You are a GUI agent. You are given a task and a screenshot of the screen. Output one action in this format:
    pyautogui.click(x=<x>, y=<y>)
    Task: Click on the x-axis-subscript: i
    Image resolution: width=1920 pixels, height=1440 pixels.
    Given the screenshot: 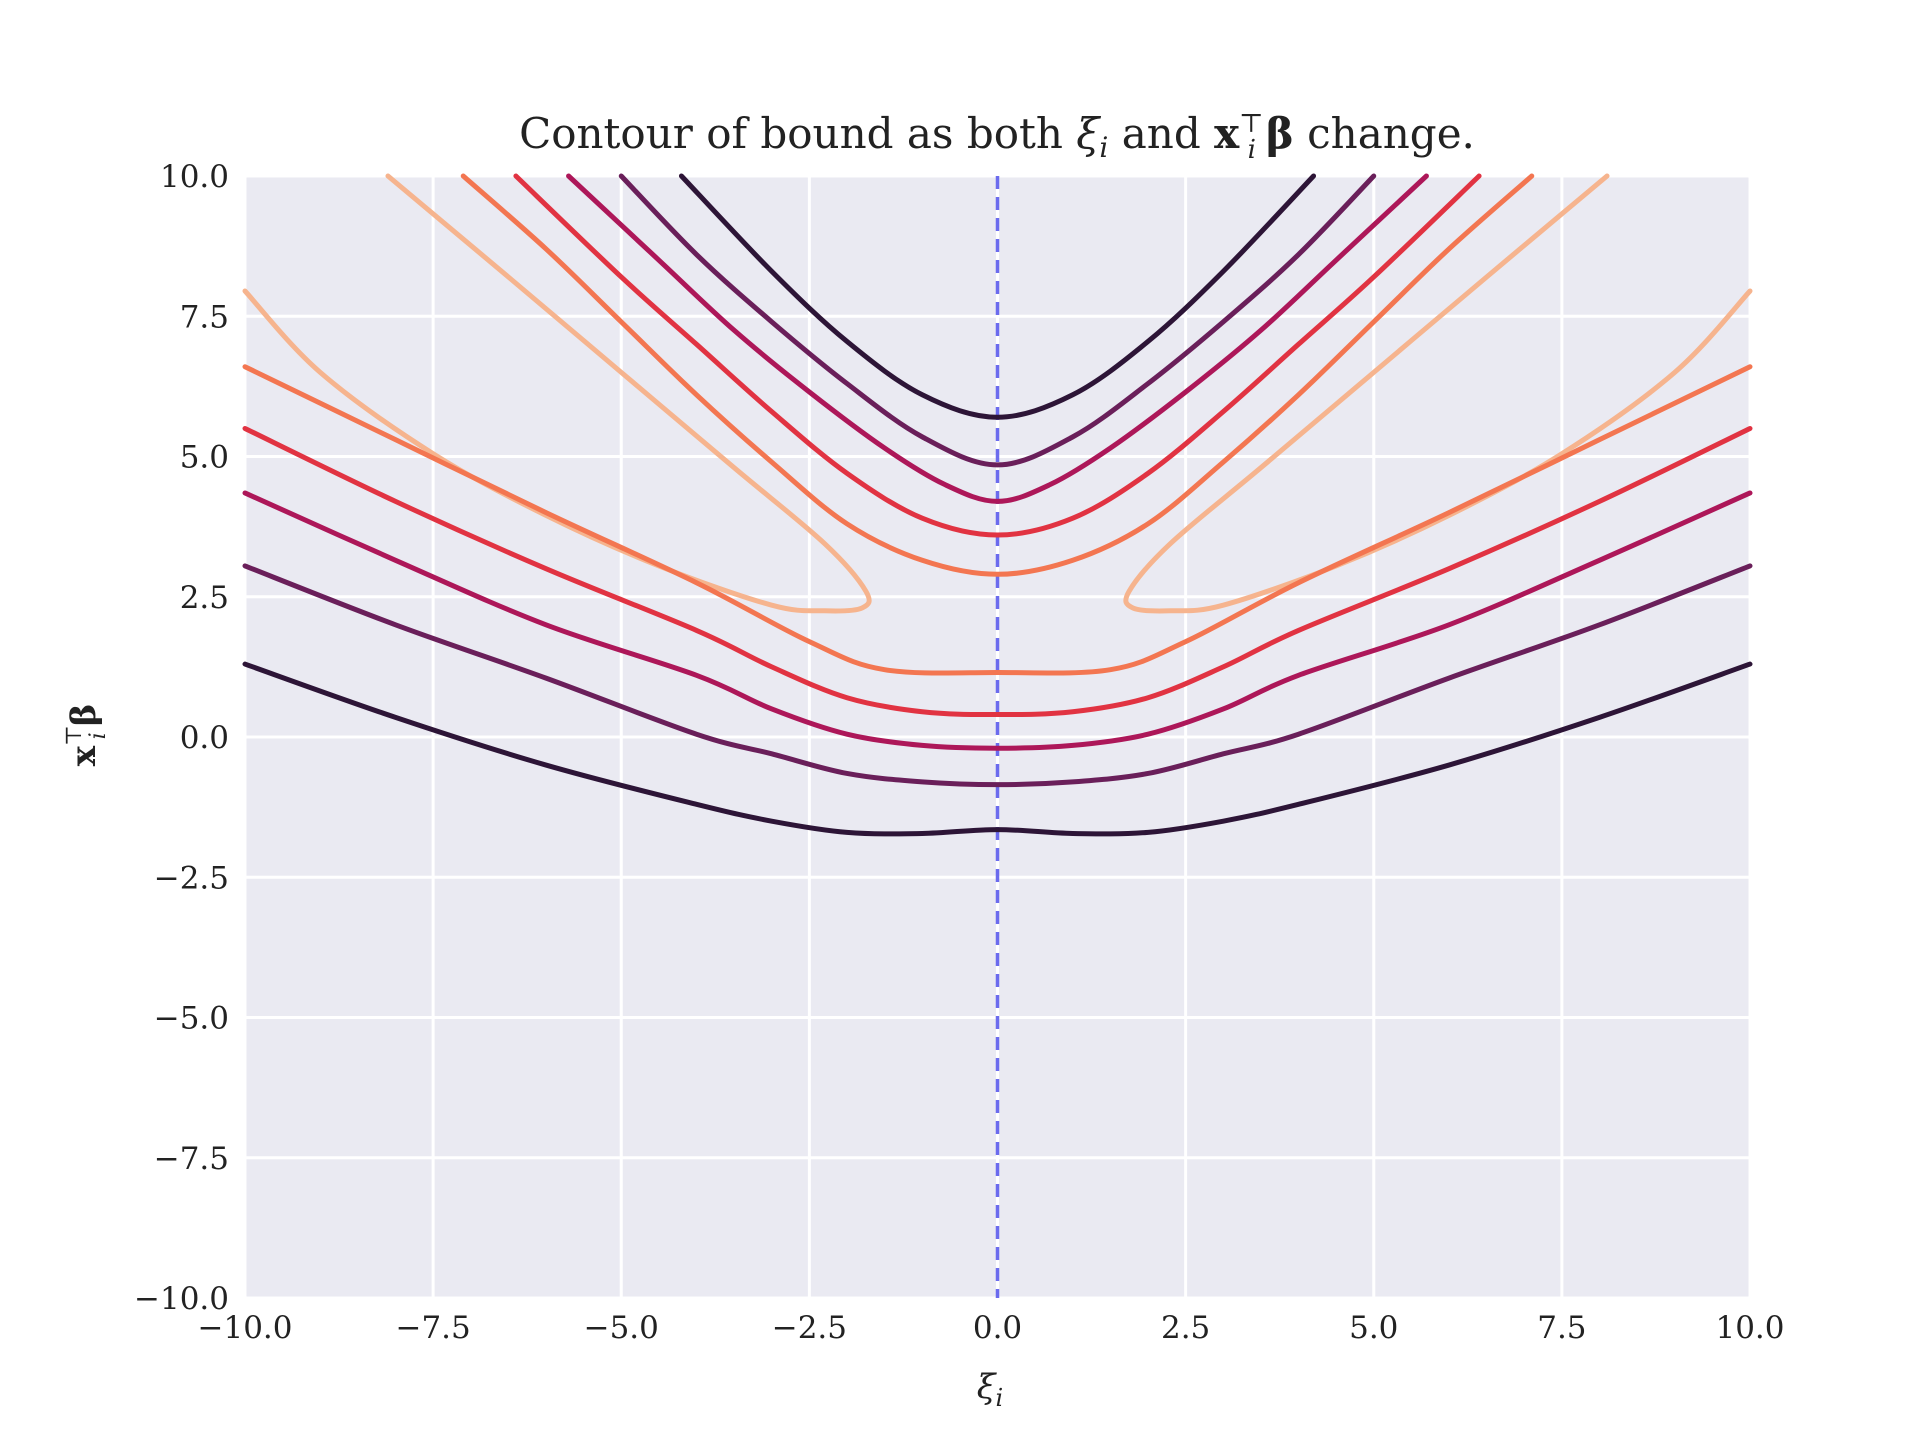 What is the action you would take?
    pyautogui.click(x=1000, y=1398)
    